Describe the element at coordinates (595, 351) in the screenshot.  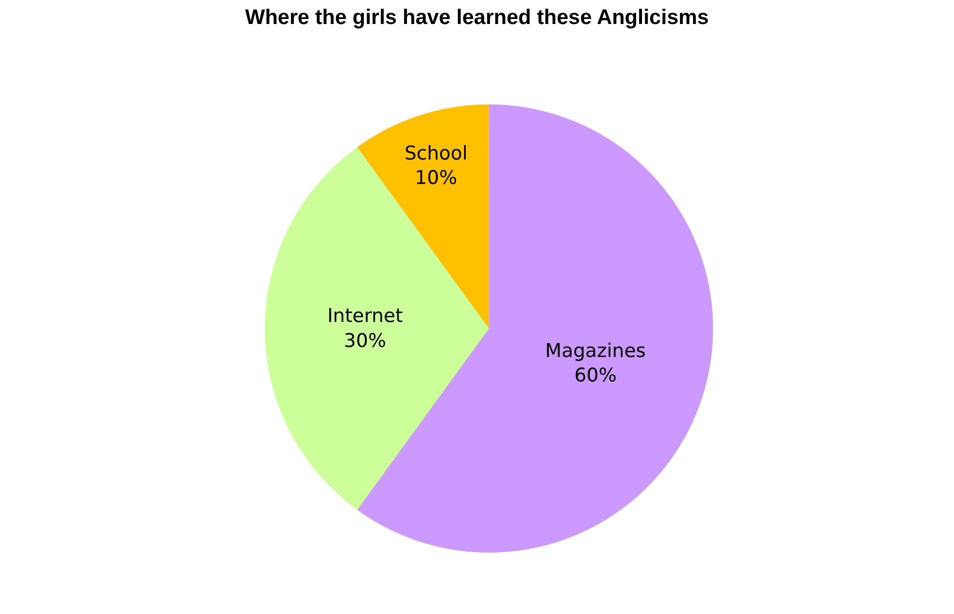
I see `slice-label: Magazines` at that location.